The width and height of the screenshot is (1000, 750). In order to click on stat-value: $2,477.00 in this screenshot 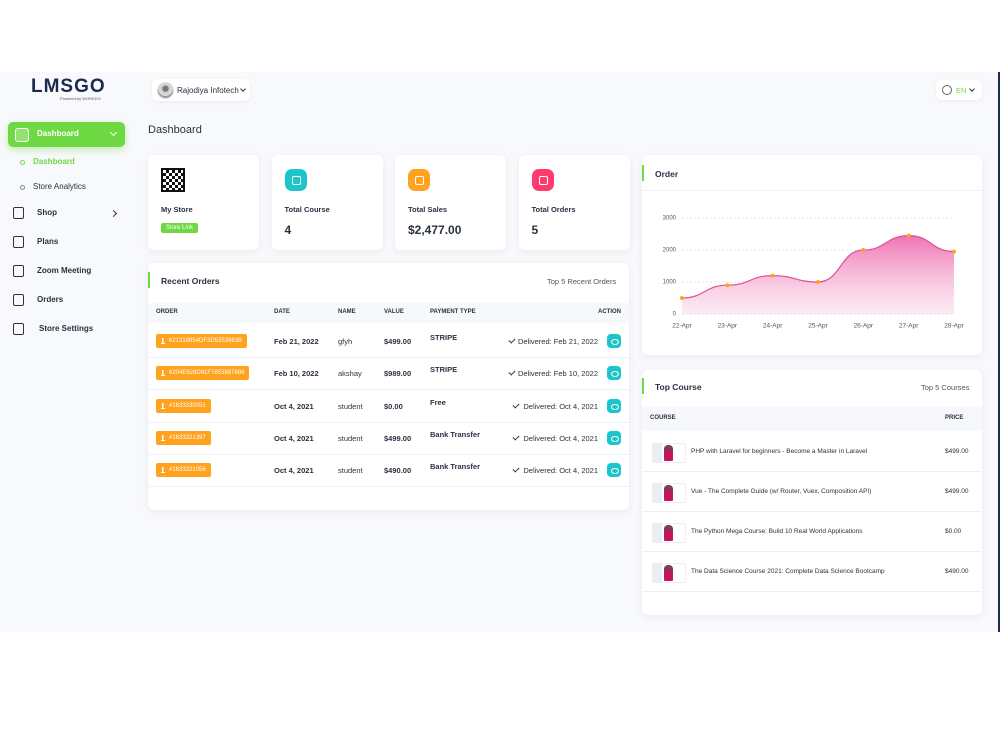, I will do `click(435, 230)`.